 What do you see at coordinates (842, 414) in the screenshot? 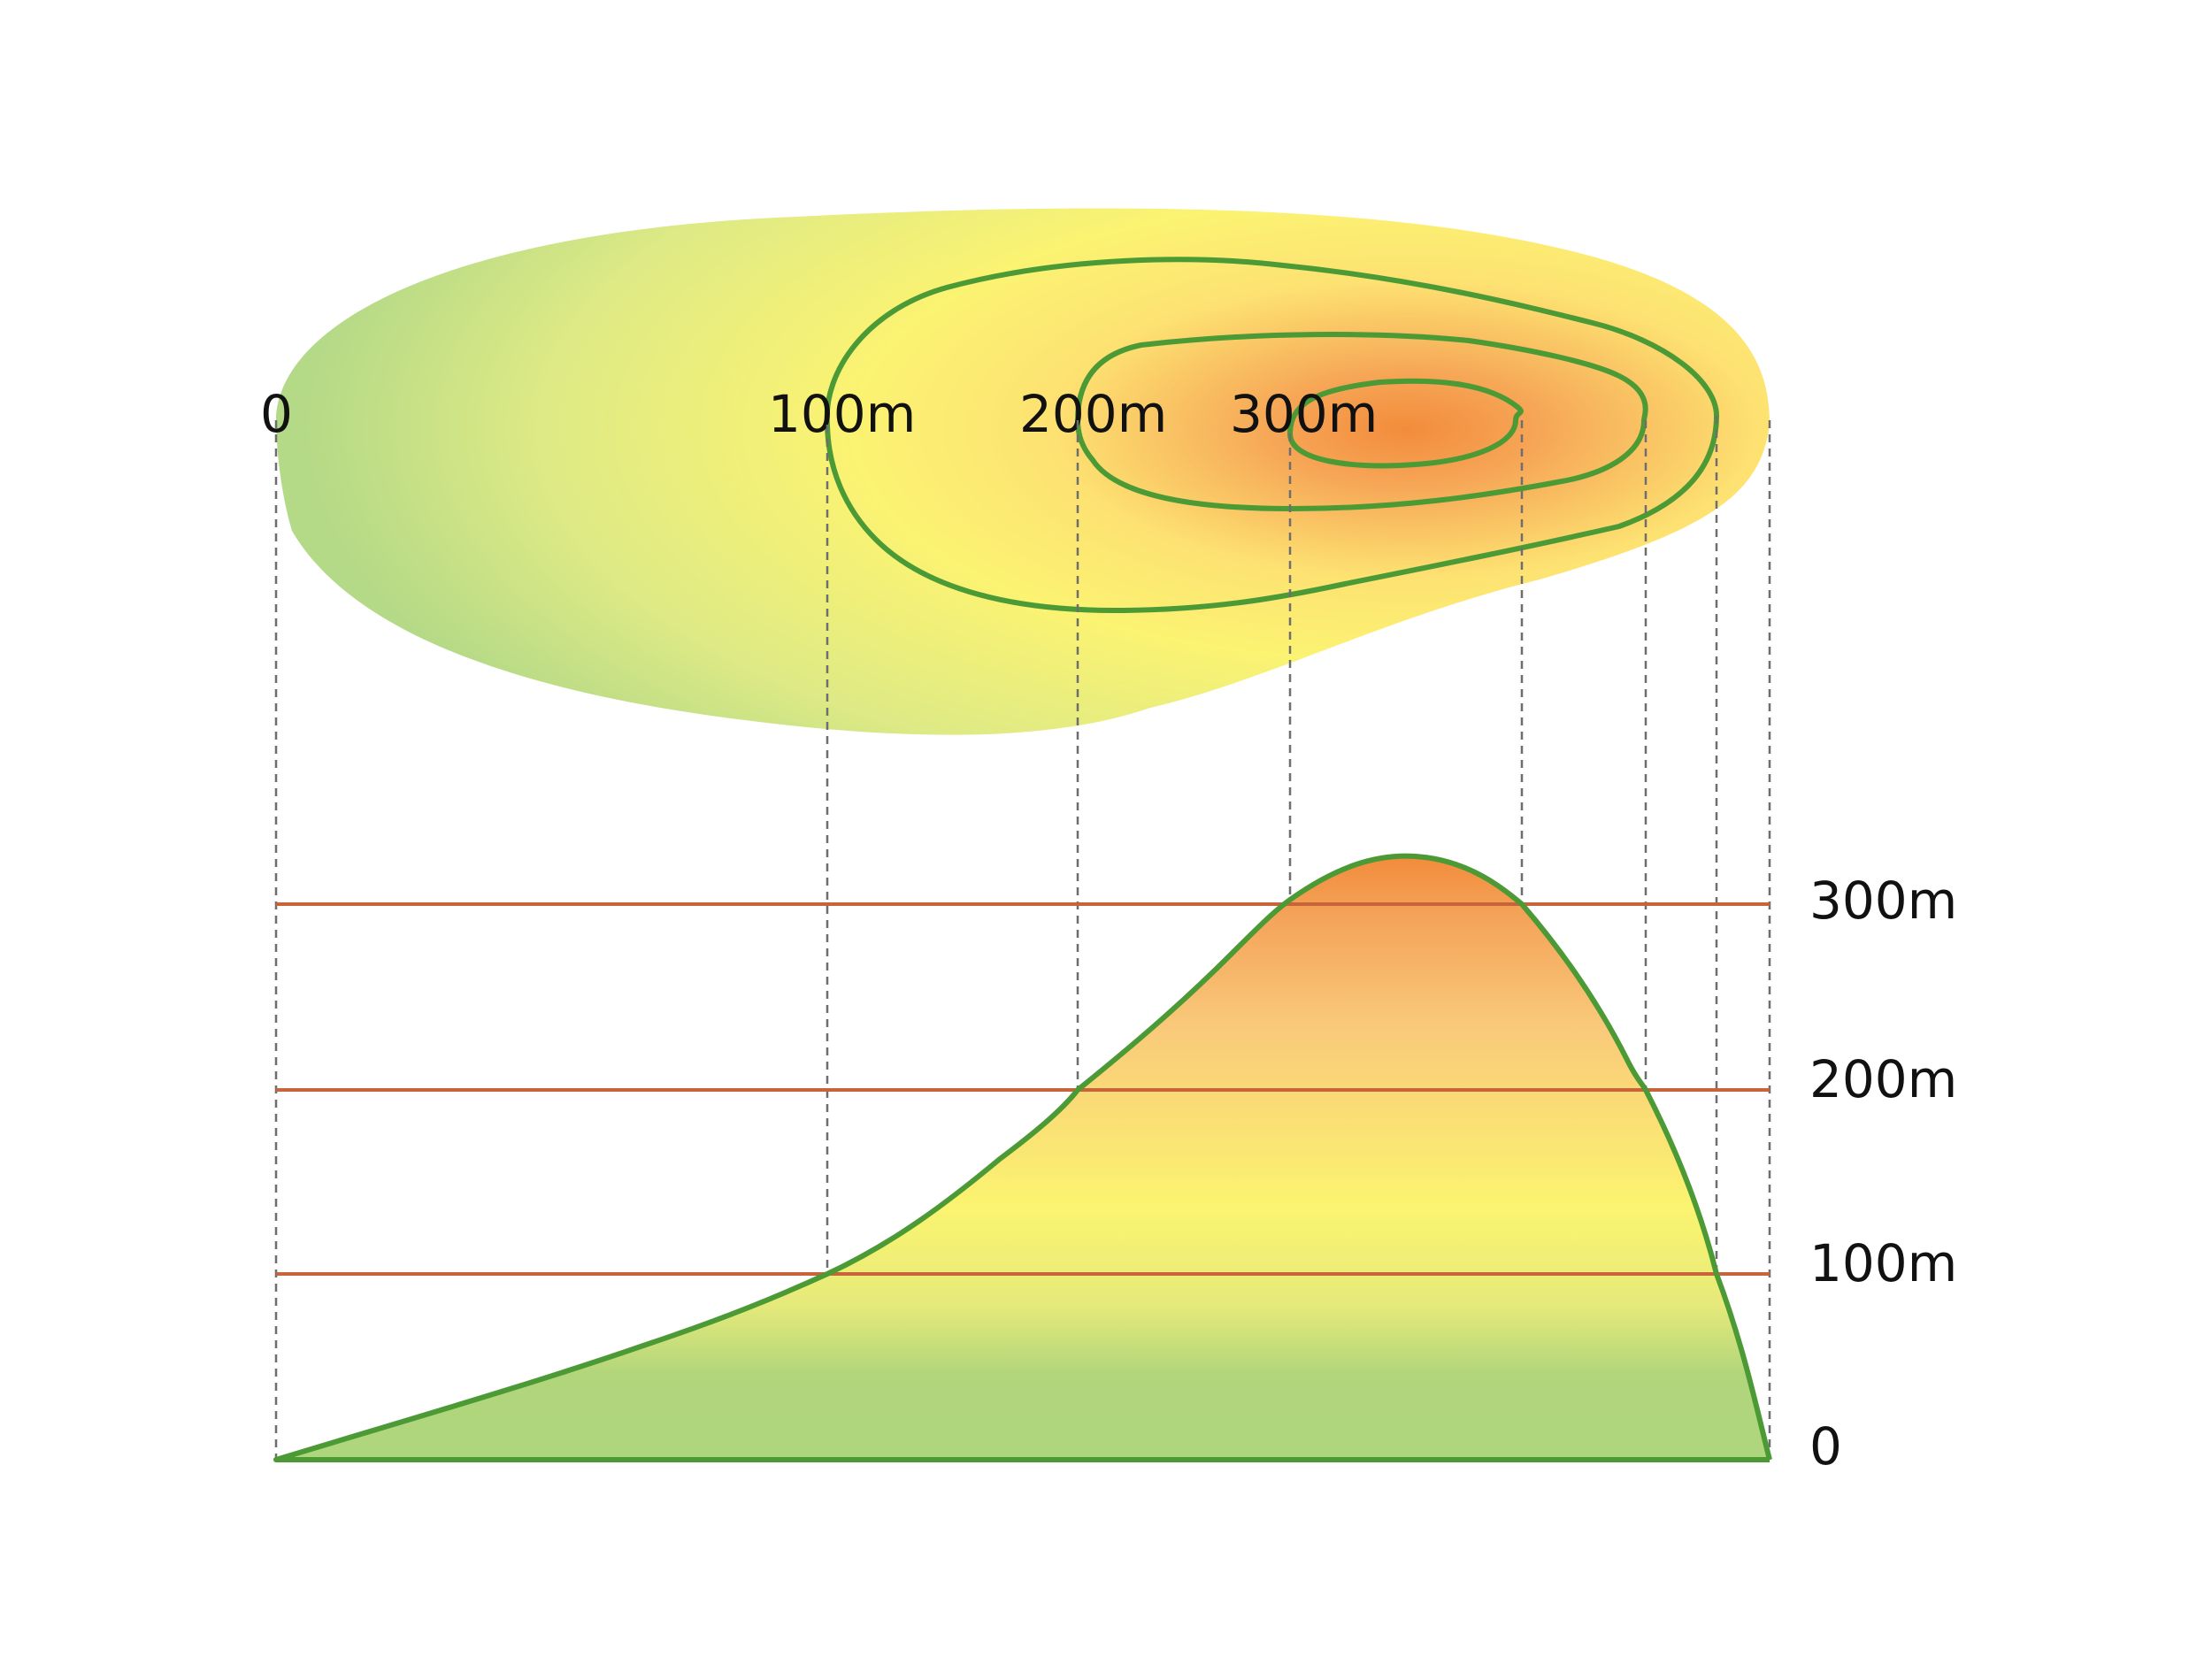
I see `plan-label-100m: 100m` at bounding box center [842, 414].